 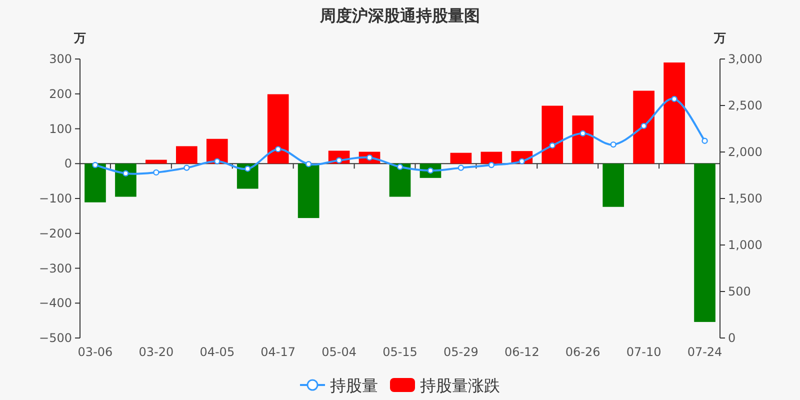 What do you see at coordinates (339, 352) in the screenshot?
I see `x-tick-label: 05-04` at bounding box center [339, 352].